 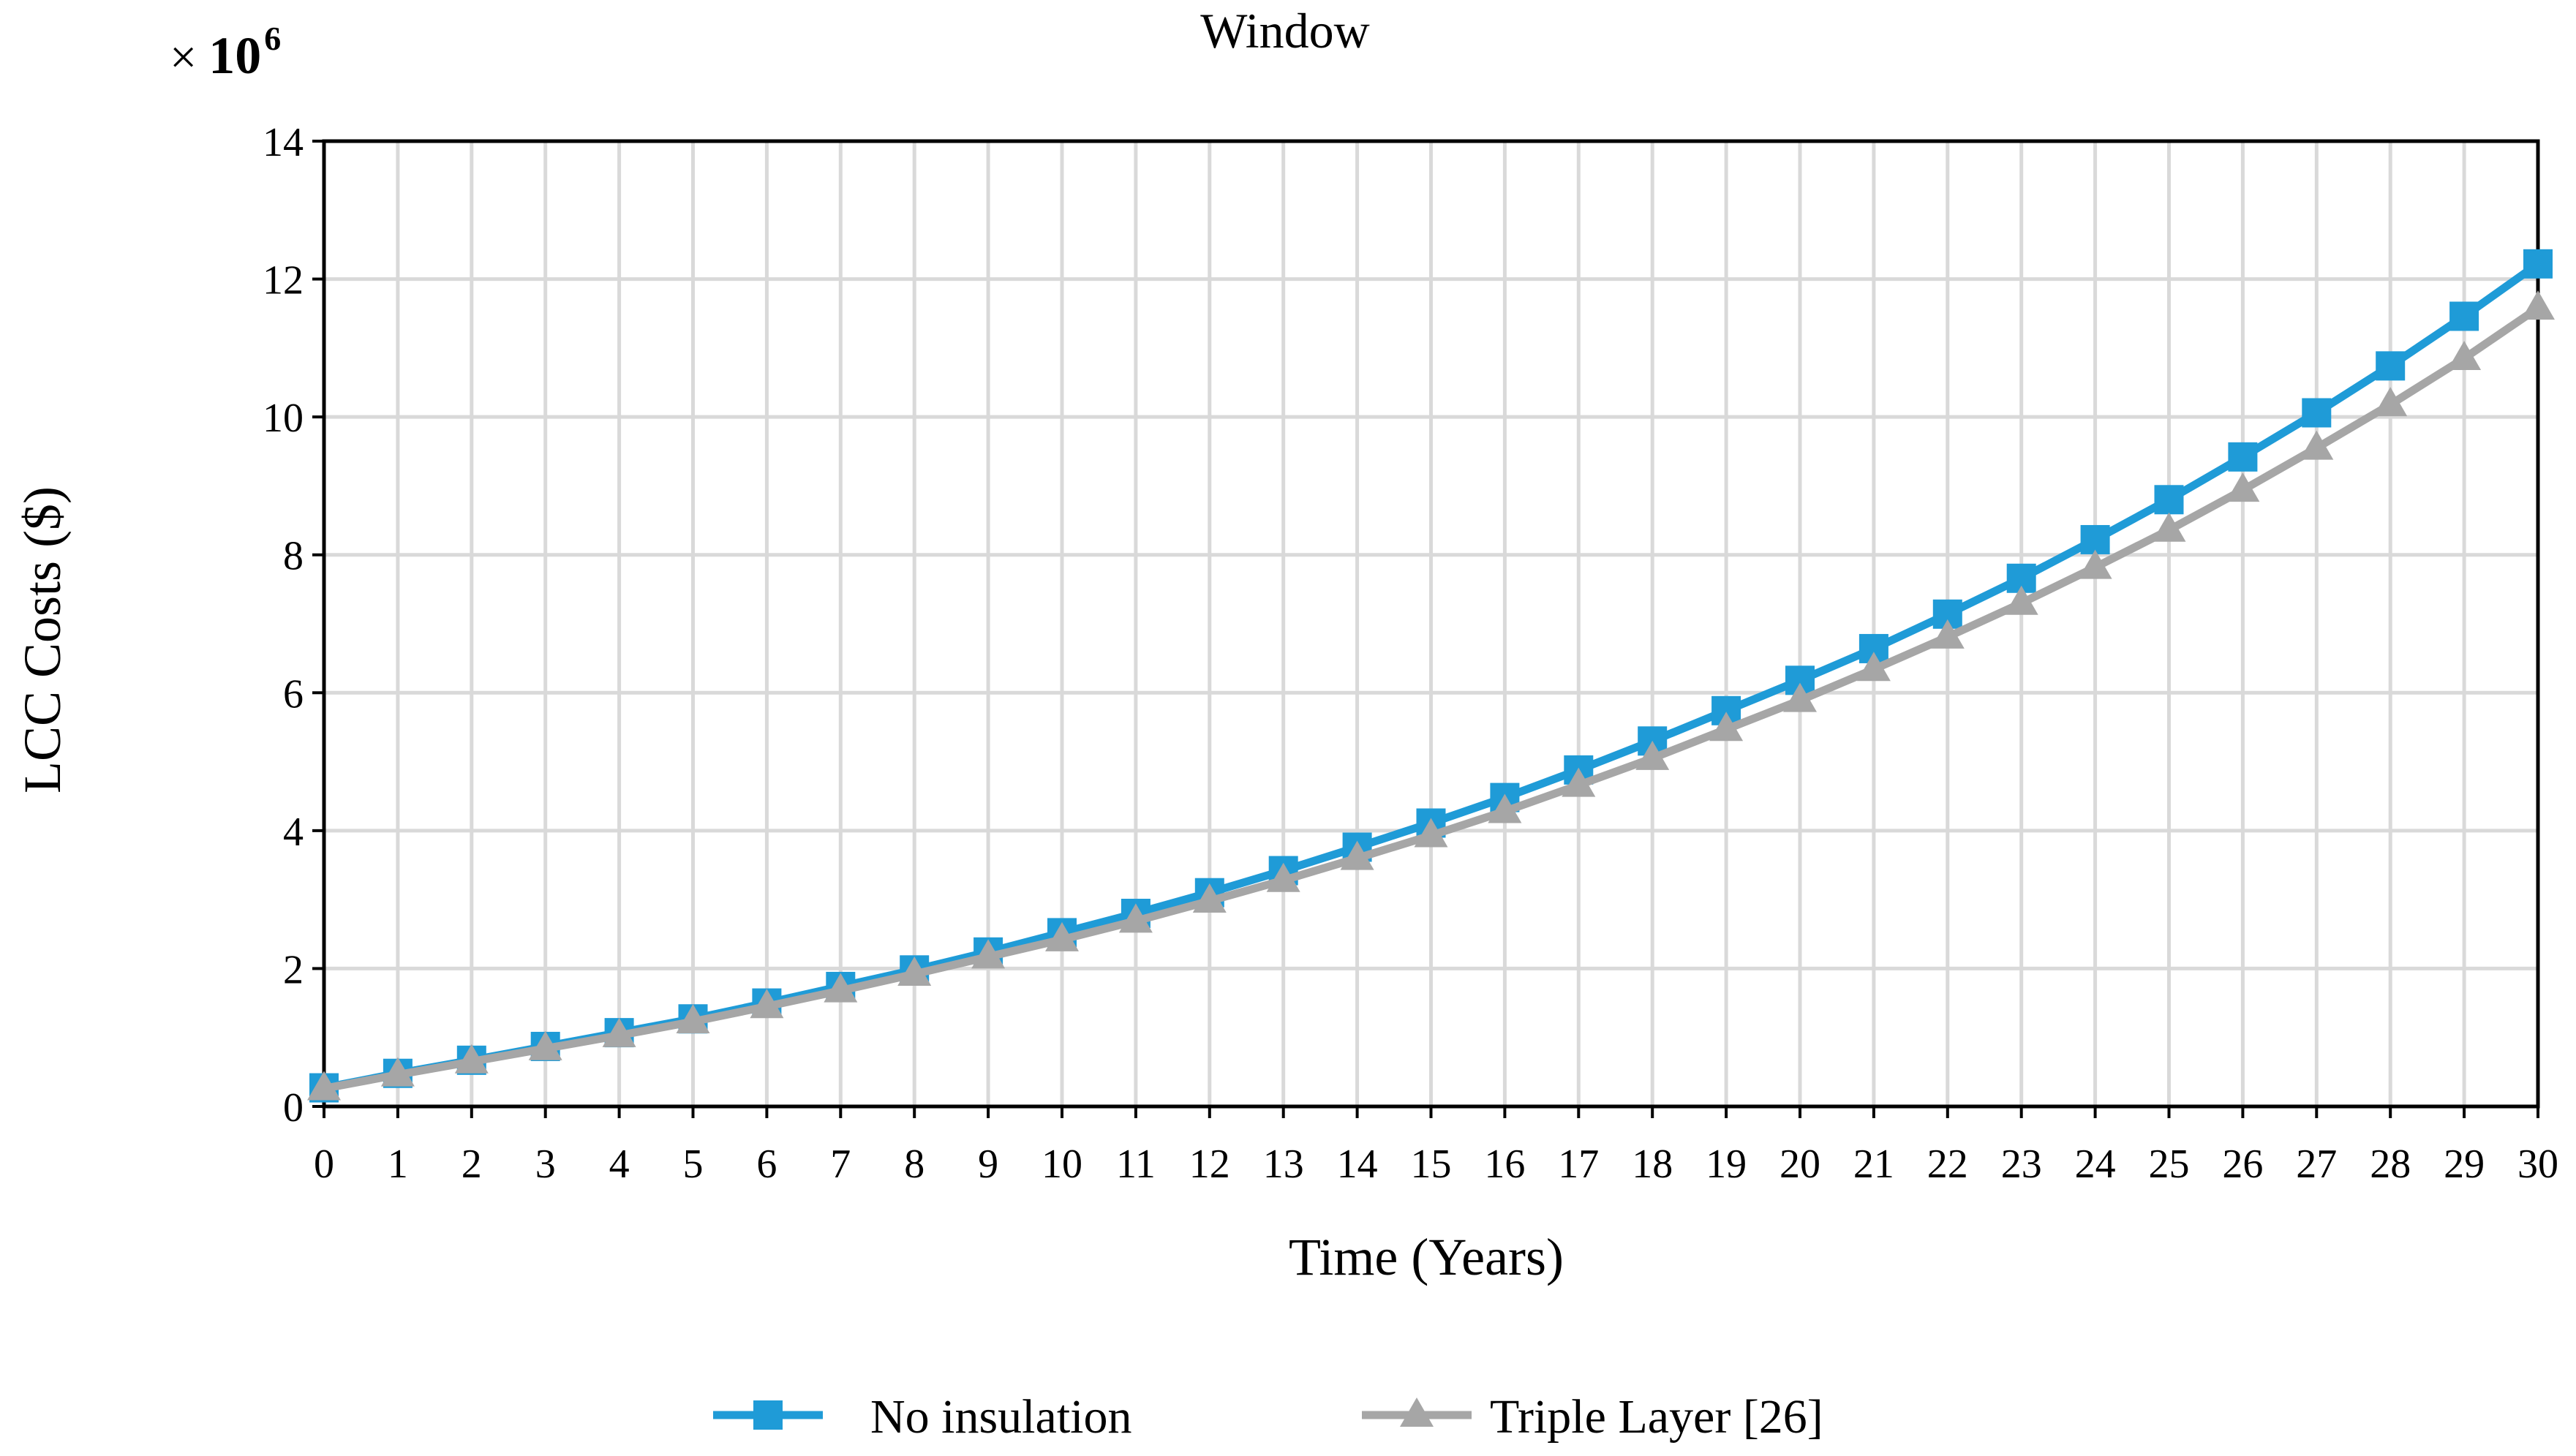 What do you see at coordinates (1800, 1164) in the screenshot?
I see `x-tick-label: 20` at bounding box center [1800, 1164].